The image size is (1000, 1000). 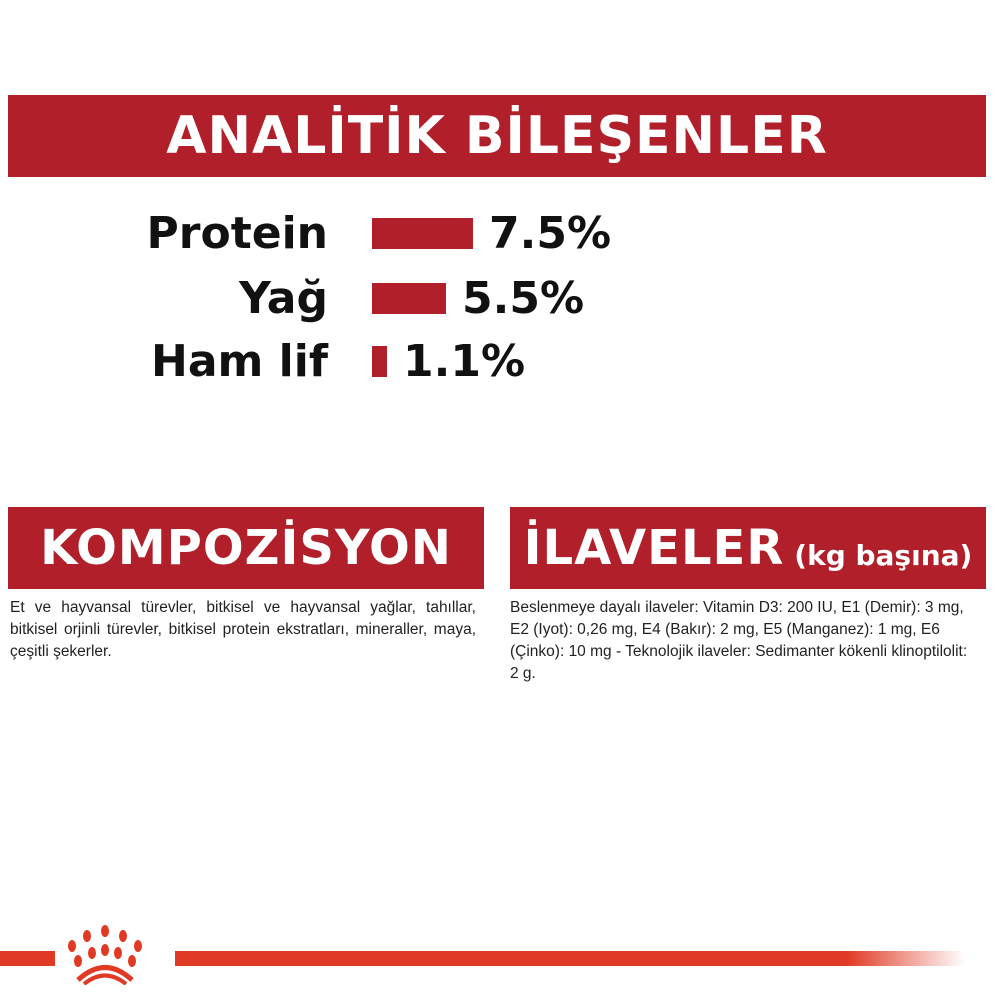 What do you see at coordinates (27, 958) in the screenshot?
I see `footer-line-left` at bounding box center [27, 958].